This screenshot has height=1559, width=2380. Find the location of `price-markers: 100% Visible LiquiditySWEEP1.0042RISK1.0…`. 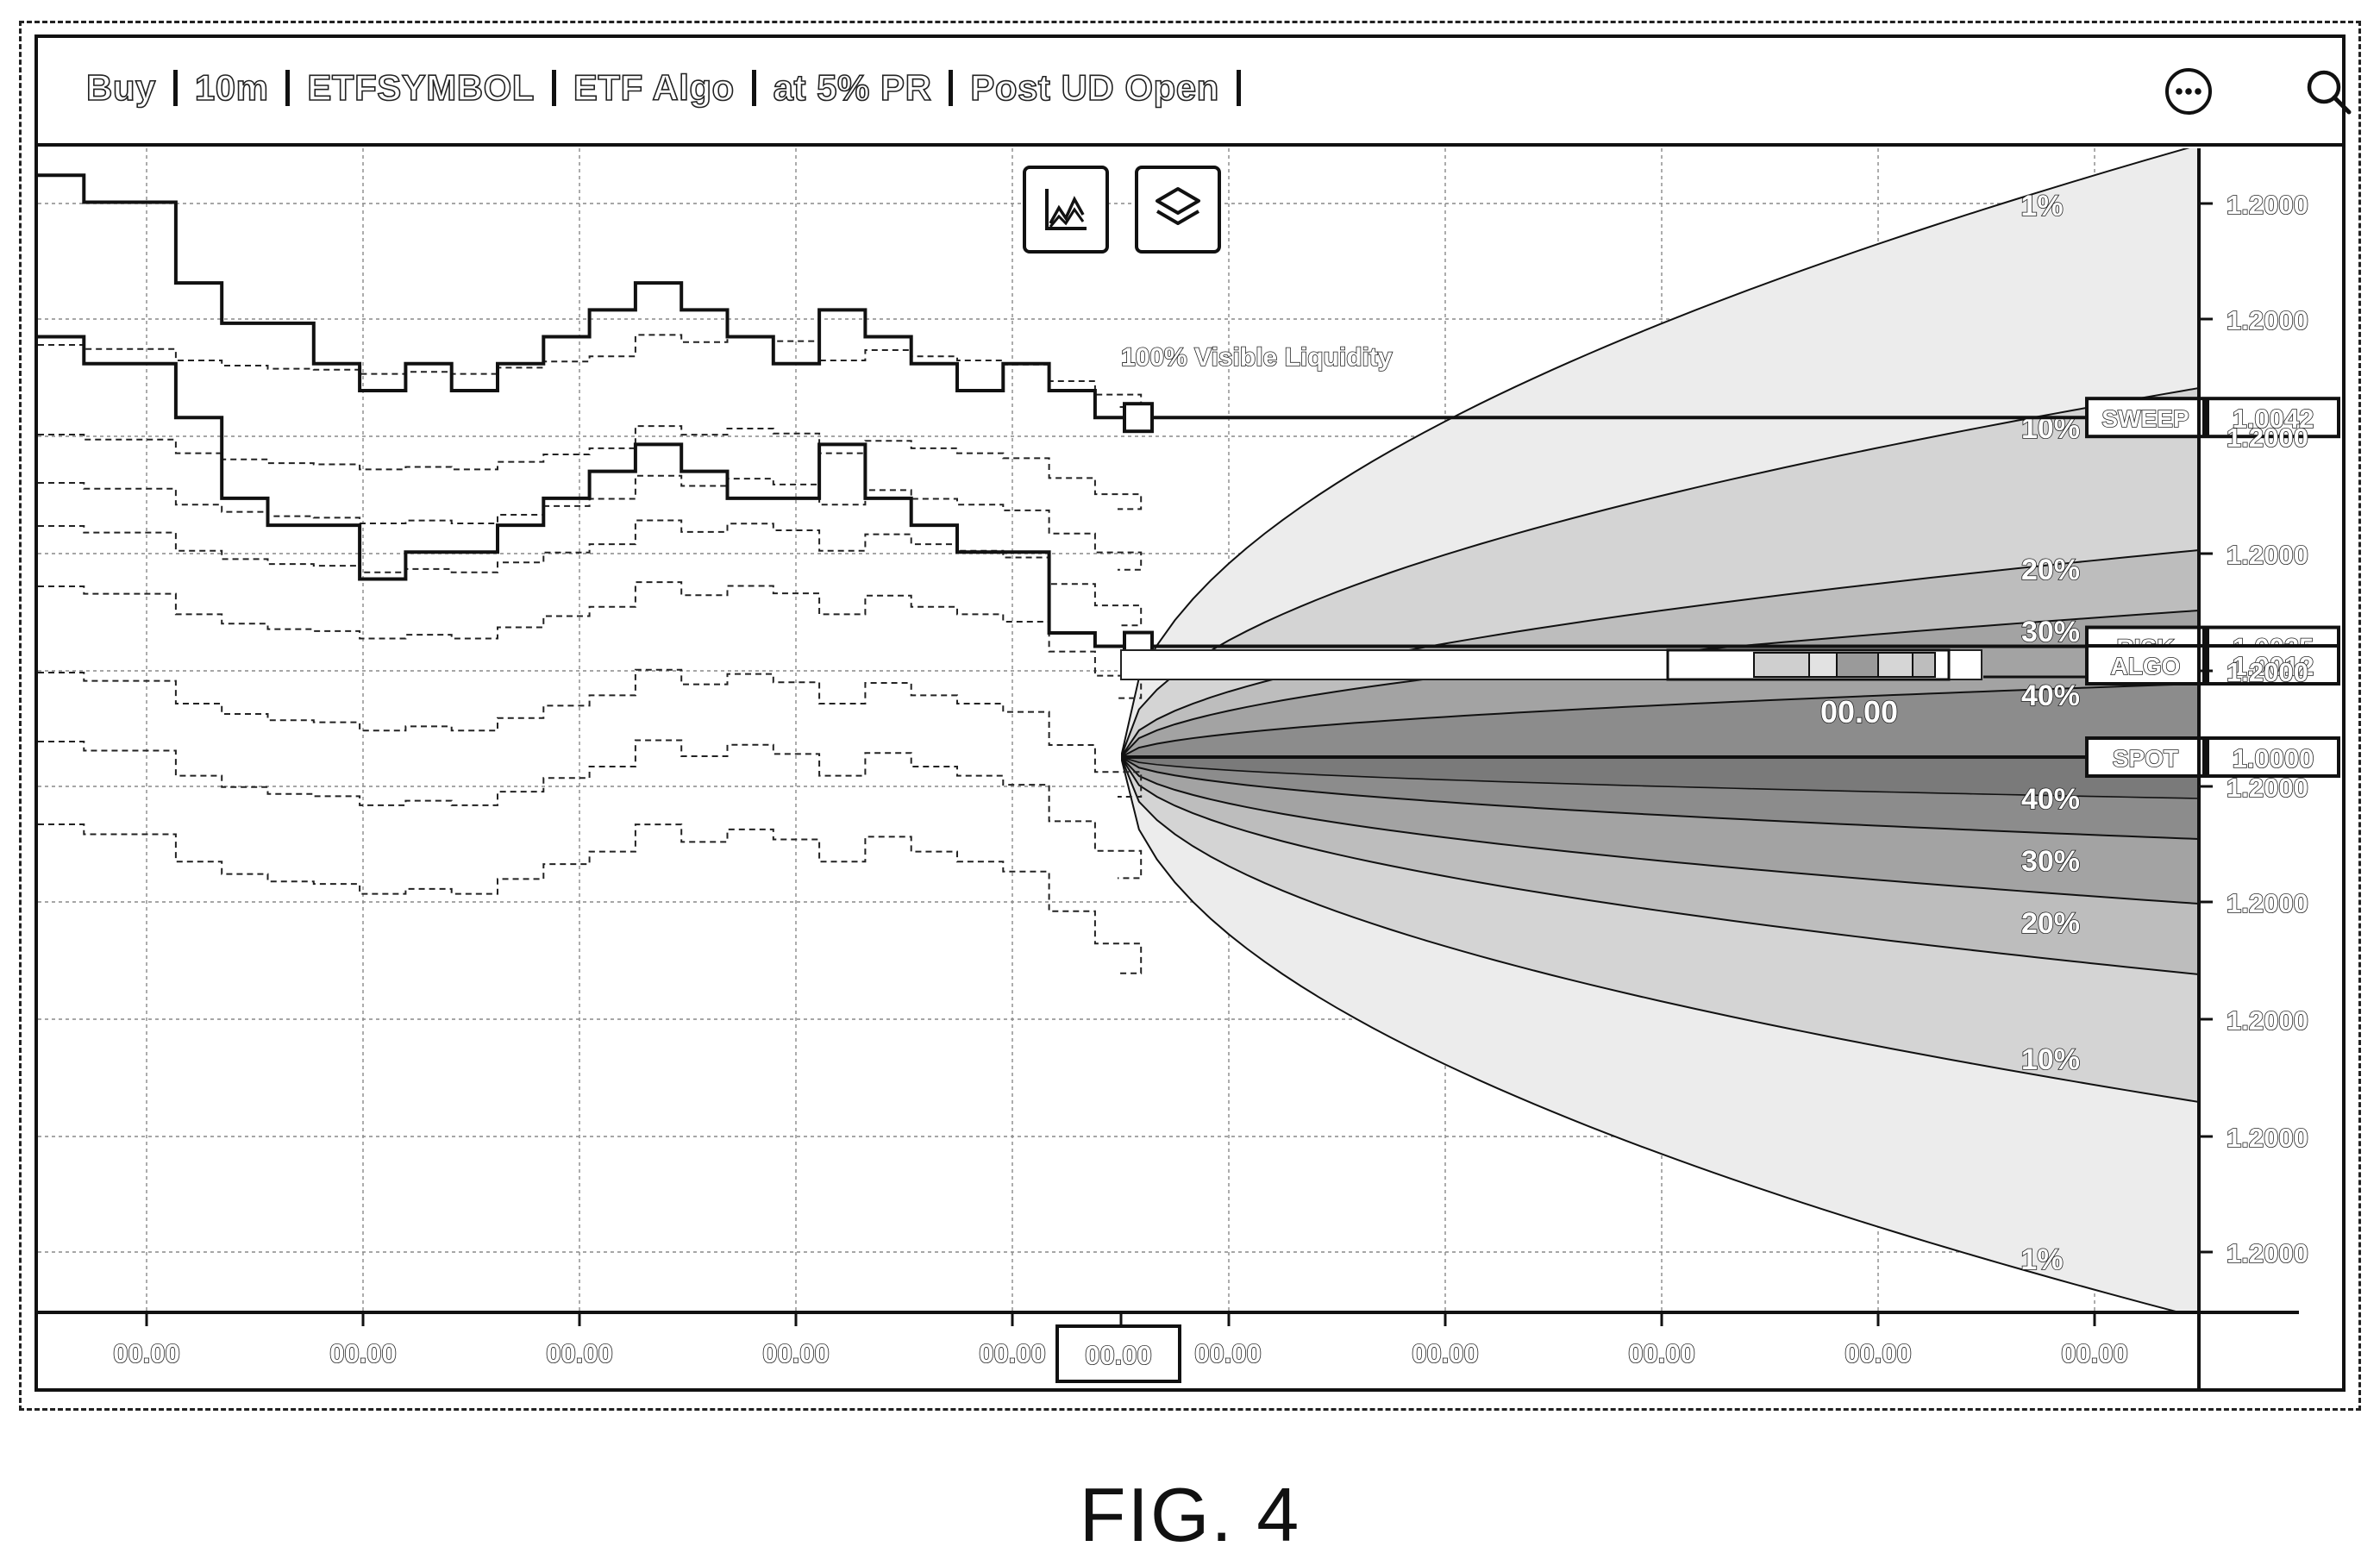

price-markers: 100% Visible LiquiditySWEEP1.0042RISK1.0… is located at coordinates (1730, 560).